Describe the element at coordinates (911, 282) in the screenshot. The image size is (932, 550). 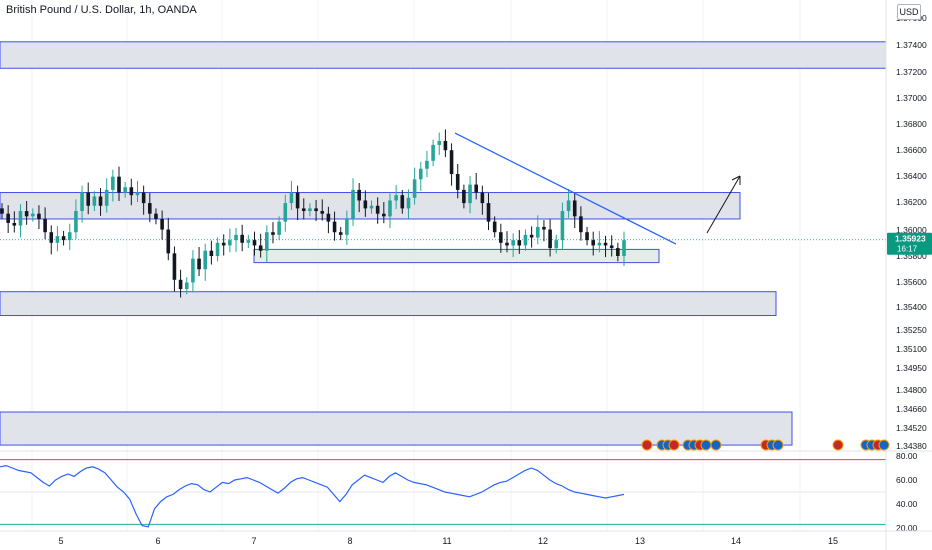
I see `price-tick-label: 1.35600` at that location.